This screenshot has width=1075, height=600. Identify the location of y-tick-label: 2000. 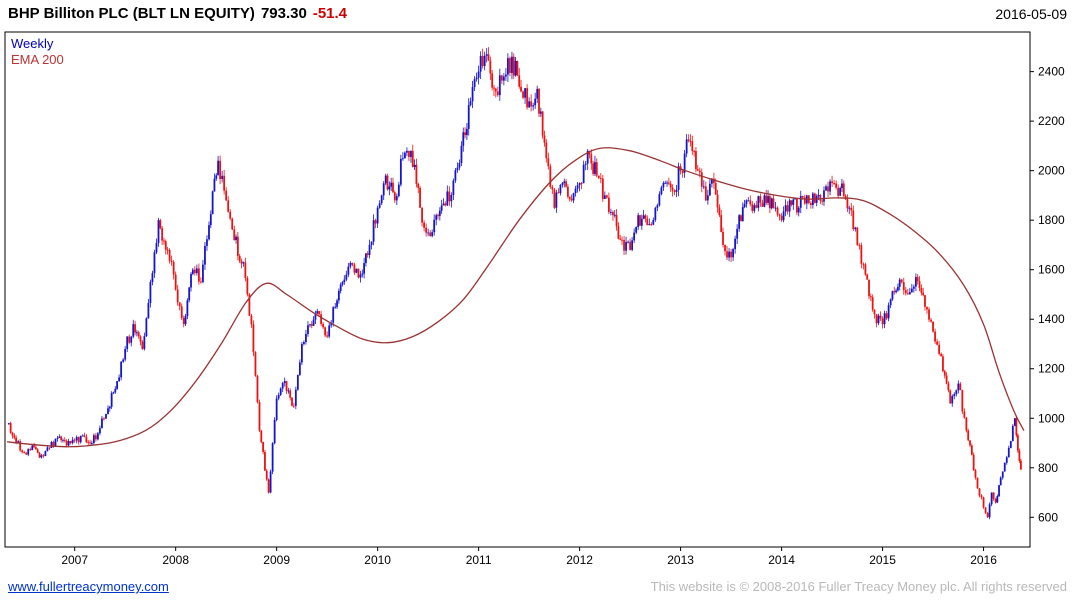
(1051, 171).